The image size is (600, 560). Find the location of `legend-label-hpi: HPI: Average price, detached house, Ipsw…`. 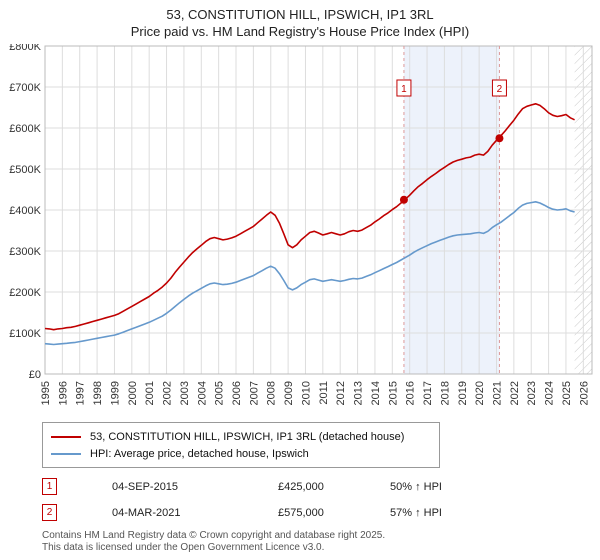

legend-label-hpi: HPI: Average price, detached house, Ipsw… is located at coordinates (199, 453).